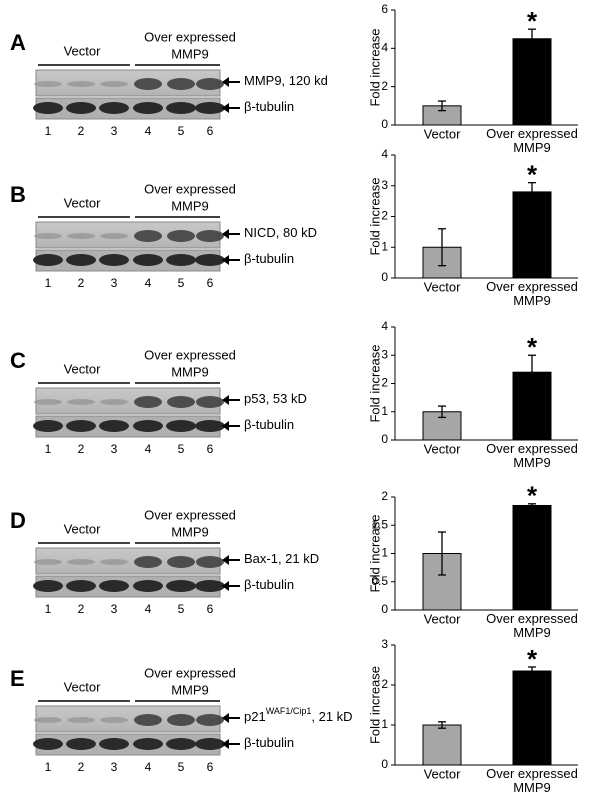  Describe the element at coordinates (379, 581) in the screenshot. I see `y-tick-label: 0.5` at that location.